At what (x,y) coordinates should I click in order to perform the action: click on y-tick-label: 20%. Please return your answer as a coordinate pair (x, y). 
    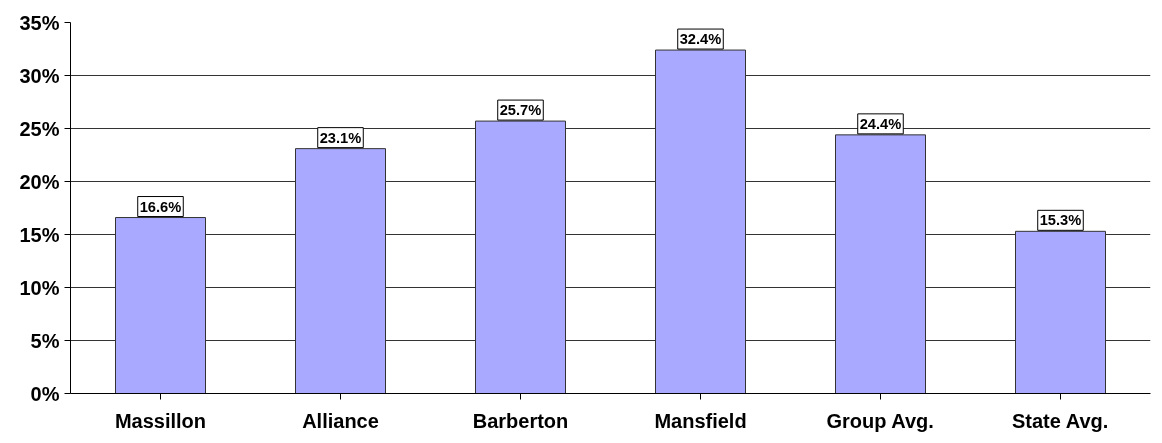
    Looking at the image, I should click on (39, 181).